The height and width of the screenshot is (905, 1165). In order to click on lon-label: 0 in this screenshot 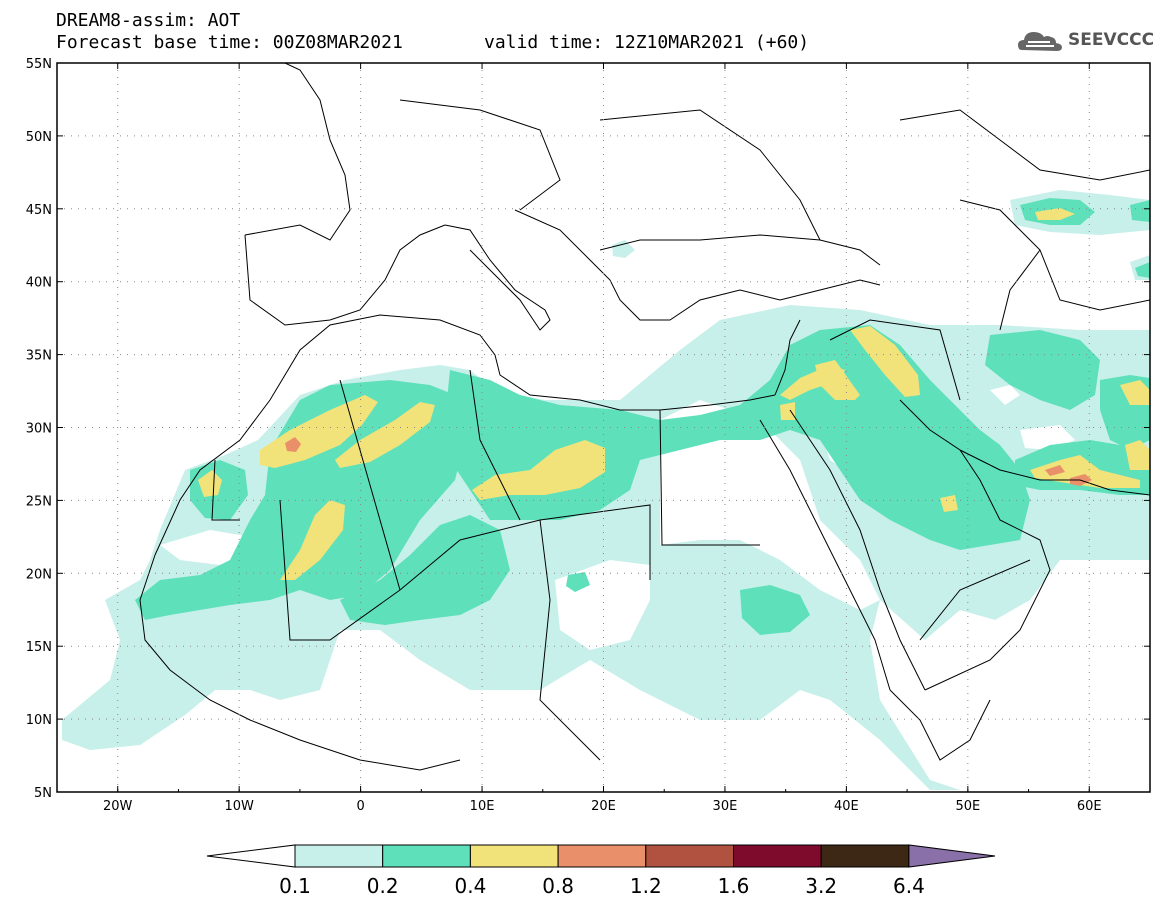, I will do `click(360, 806)`.